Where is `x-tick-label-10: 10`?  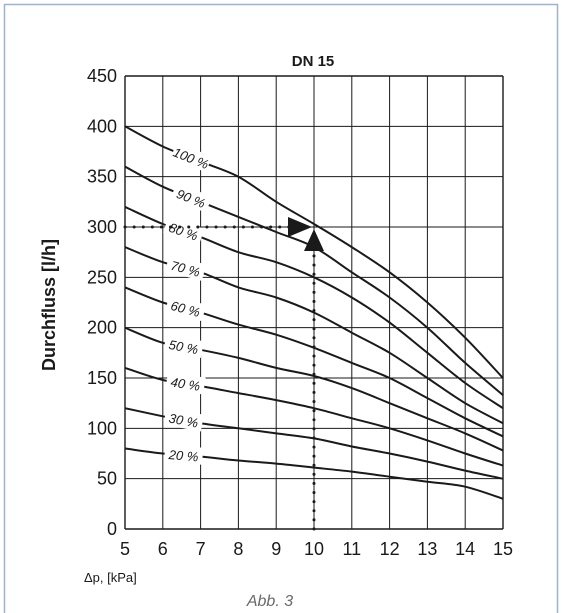
x-tick-label-10: 10 is located at coordinates (314, 549).